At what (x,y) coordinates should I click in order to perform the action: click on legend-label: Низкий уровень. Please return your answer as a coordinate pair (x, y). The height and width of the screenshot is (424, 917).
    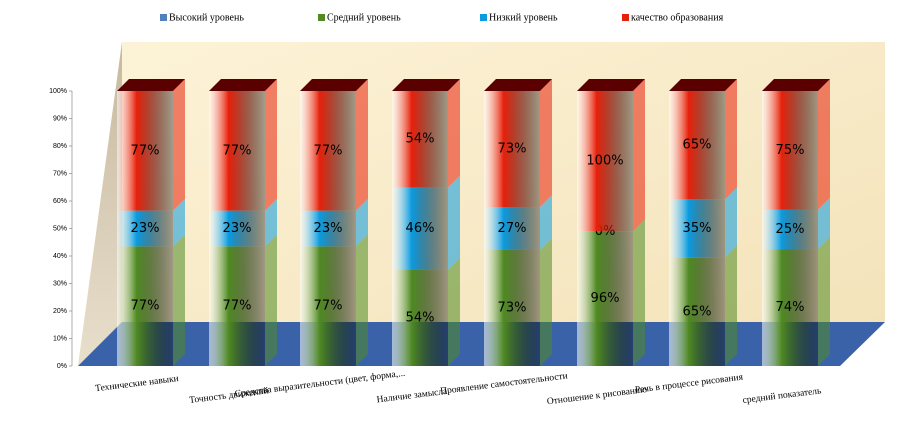
    Looking at the image, I should click on (523, 17).